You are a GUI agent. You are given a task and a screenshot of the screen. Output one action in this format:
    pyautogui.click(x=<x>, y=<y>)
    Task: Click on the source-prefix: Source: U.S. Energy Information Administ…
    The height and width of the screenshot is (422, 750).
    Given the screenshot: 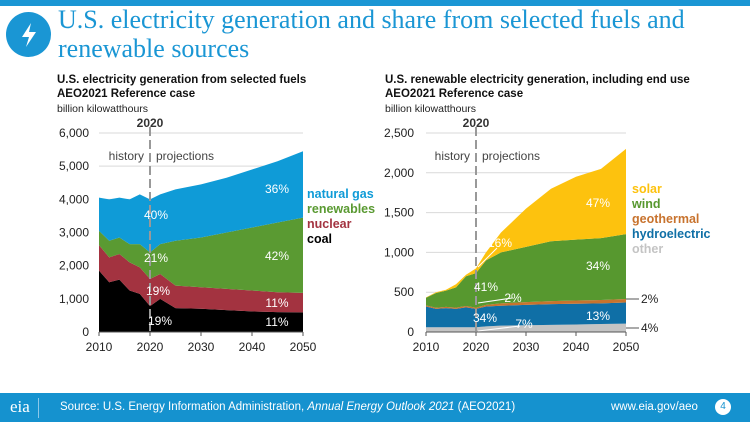 What is the action you would take?
    pyautogui.click(x=184, y=407)
    